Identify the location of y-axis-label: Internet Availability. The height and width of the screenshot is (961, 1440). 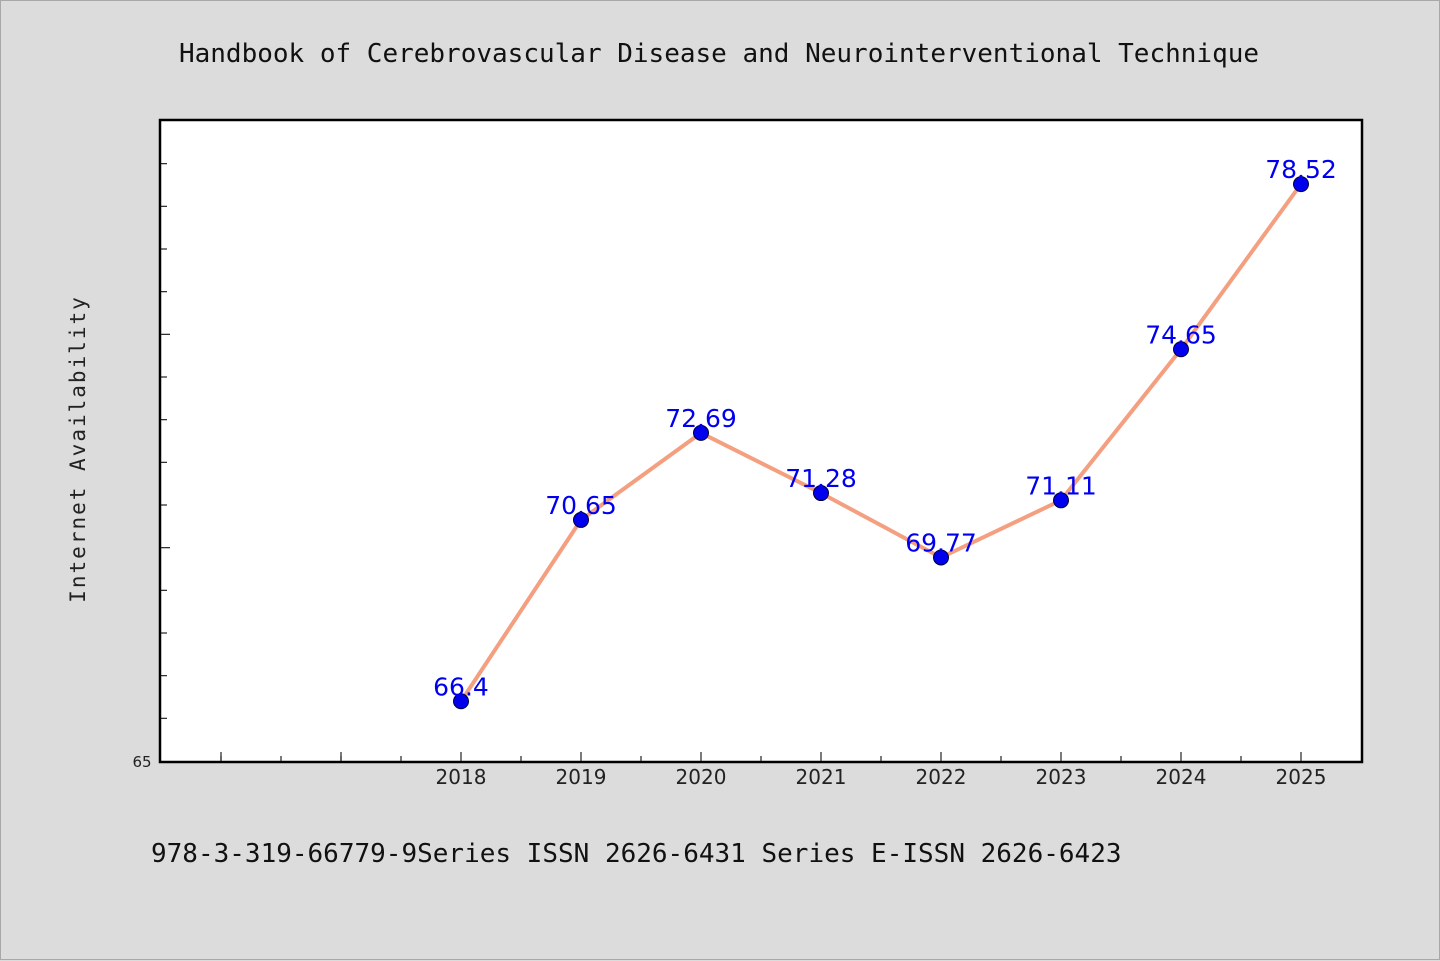
(78, 449).